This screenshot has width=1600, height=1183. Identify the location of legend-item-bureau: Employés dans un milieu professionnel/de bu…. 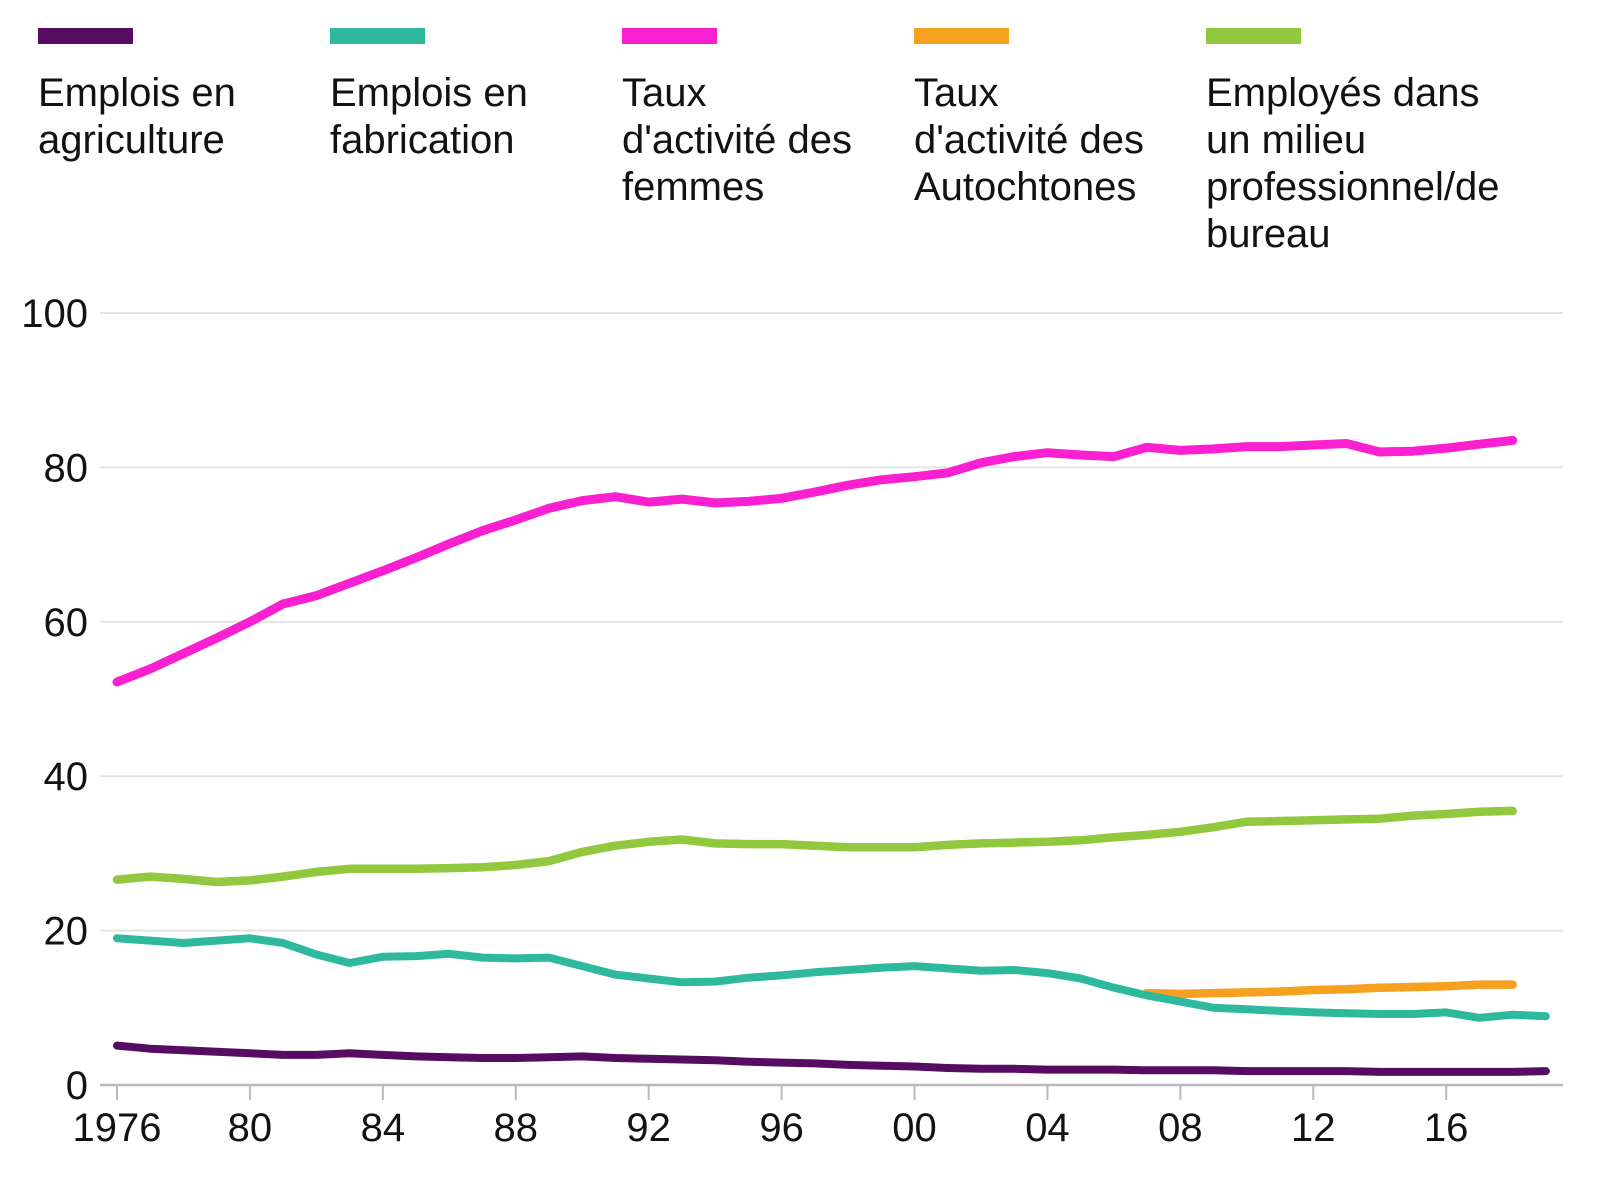
(1353, 143).